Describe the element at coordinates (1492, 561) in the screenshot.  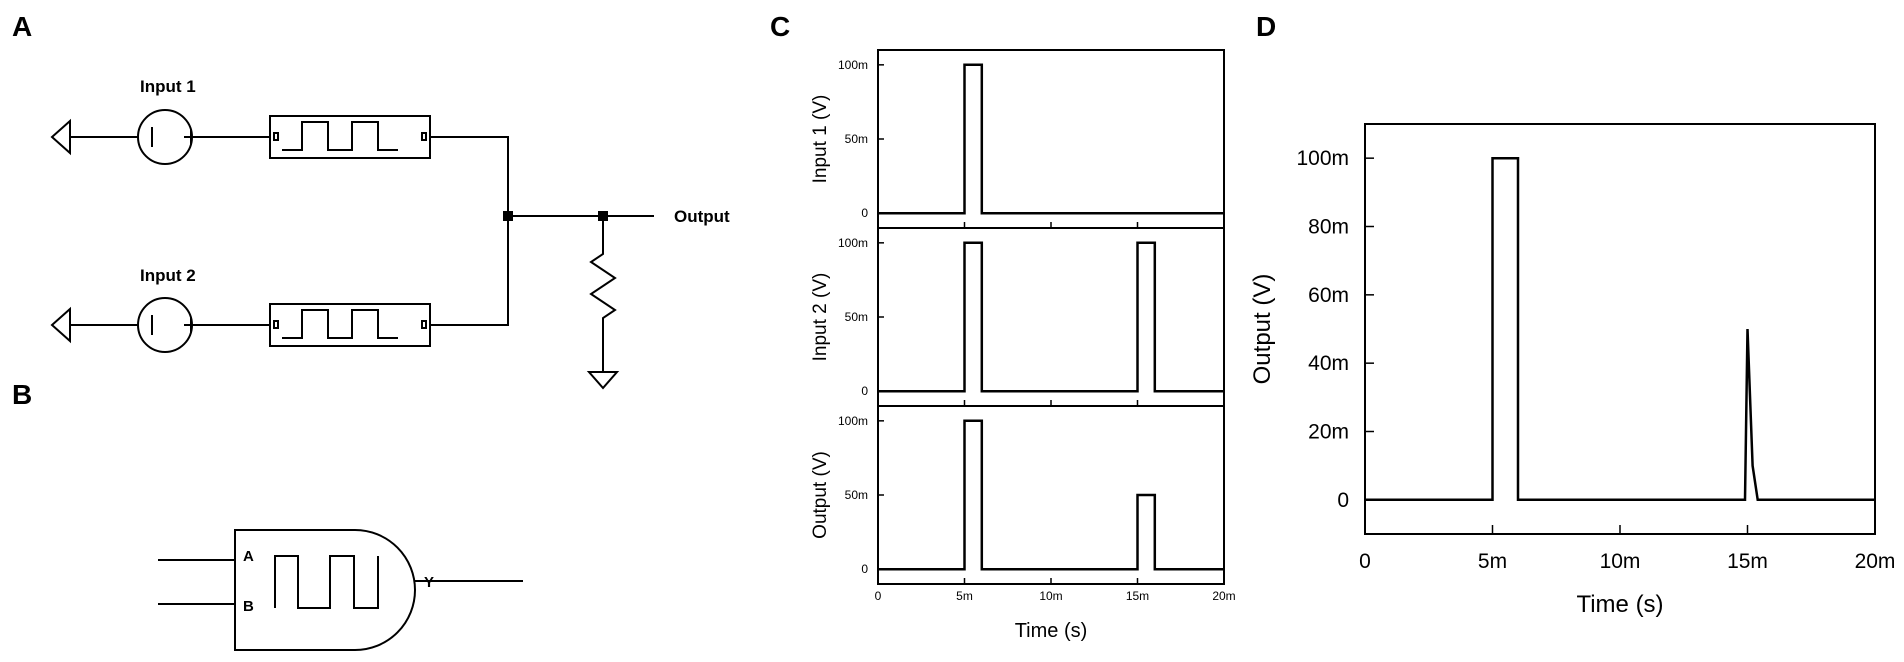
I see `chart-4-xtick-label-1: 5m` at that location.